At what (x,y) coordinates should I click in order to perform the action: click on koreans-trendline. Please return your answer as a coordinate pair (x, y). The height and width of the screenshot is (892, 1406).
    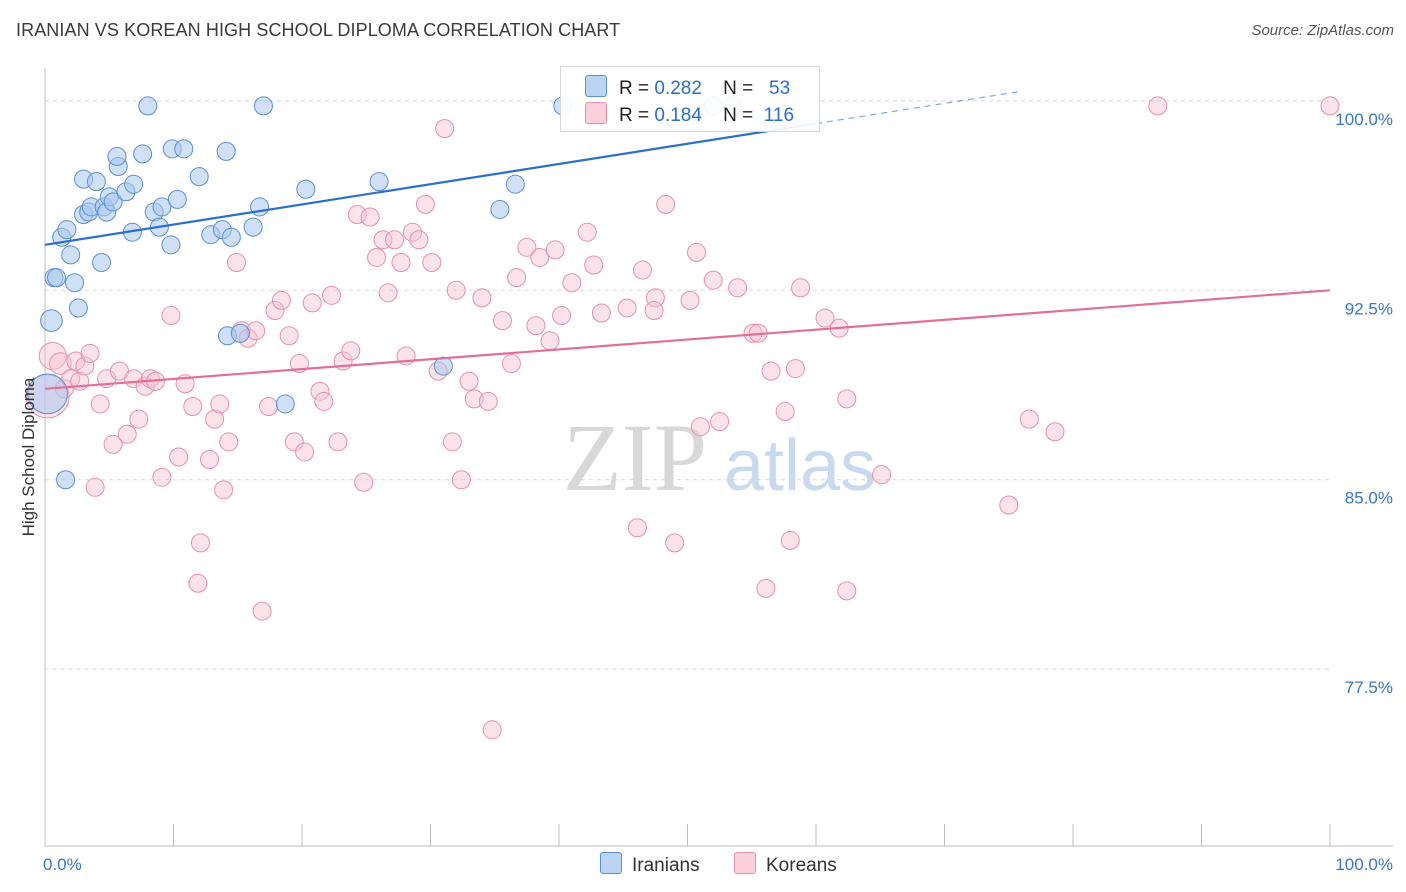
    Looking at the image, I should click on (687, 339).